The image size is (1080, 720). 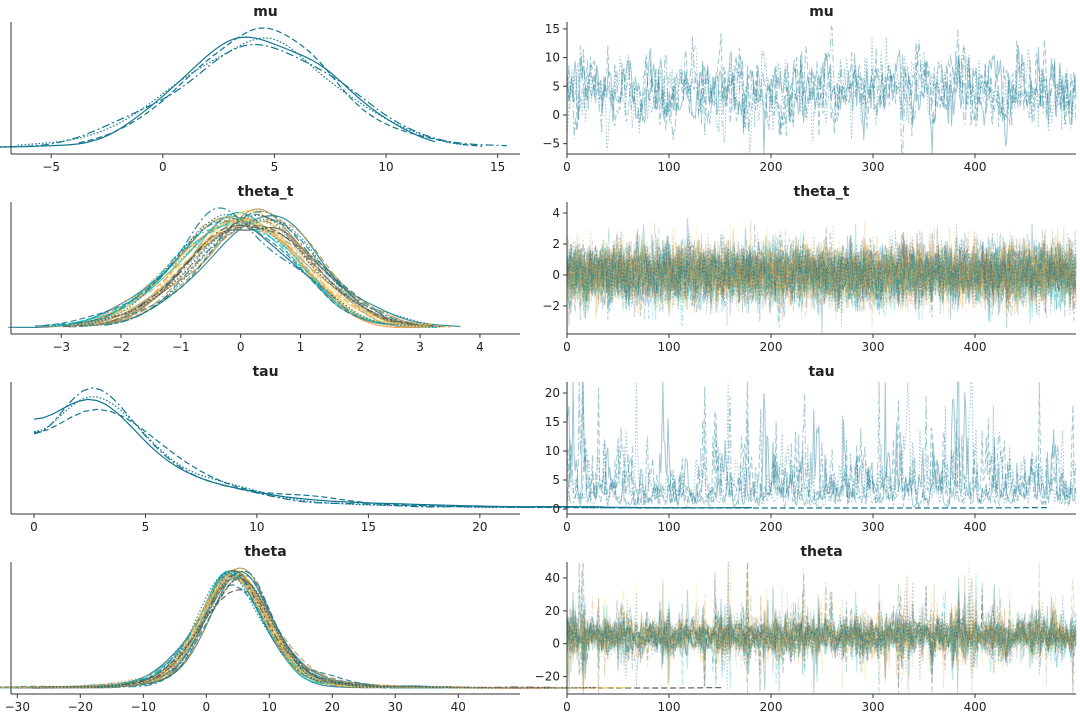 I want to click on x-tick-label: 1, so click(x=301, y=347).